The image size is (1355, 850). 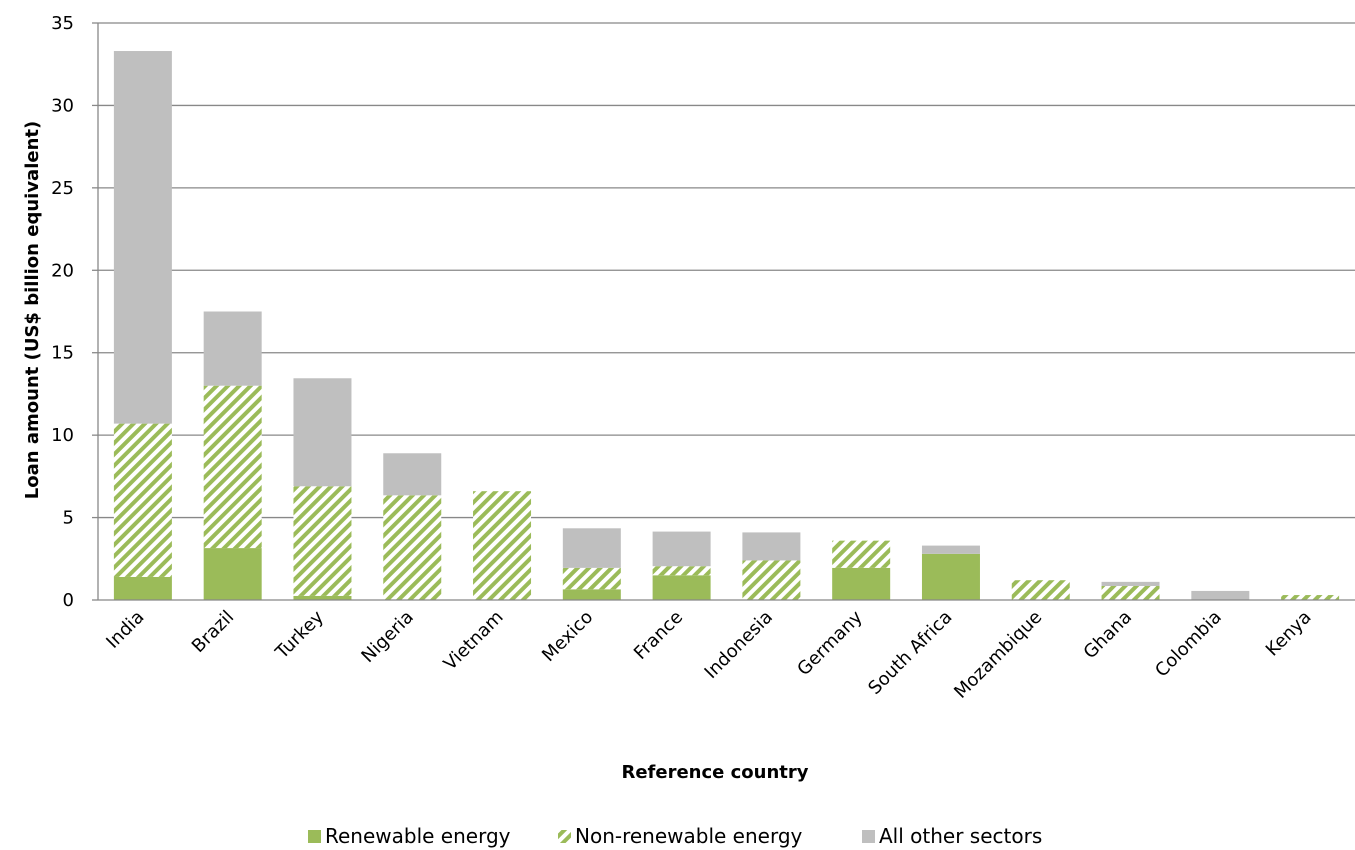 I want to click on legend-swatch-other, so click(x=868, y=836).